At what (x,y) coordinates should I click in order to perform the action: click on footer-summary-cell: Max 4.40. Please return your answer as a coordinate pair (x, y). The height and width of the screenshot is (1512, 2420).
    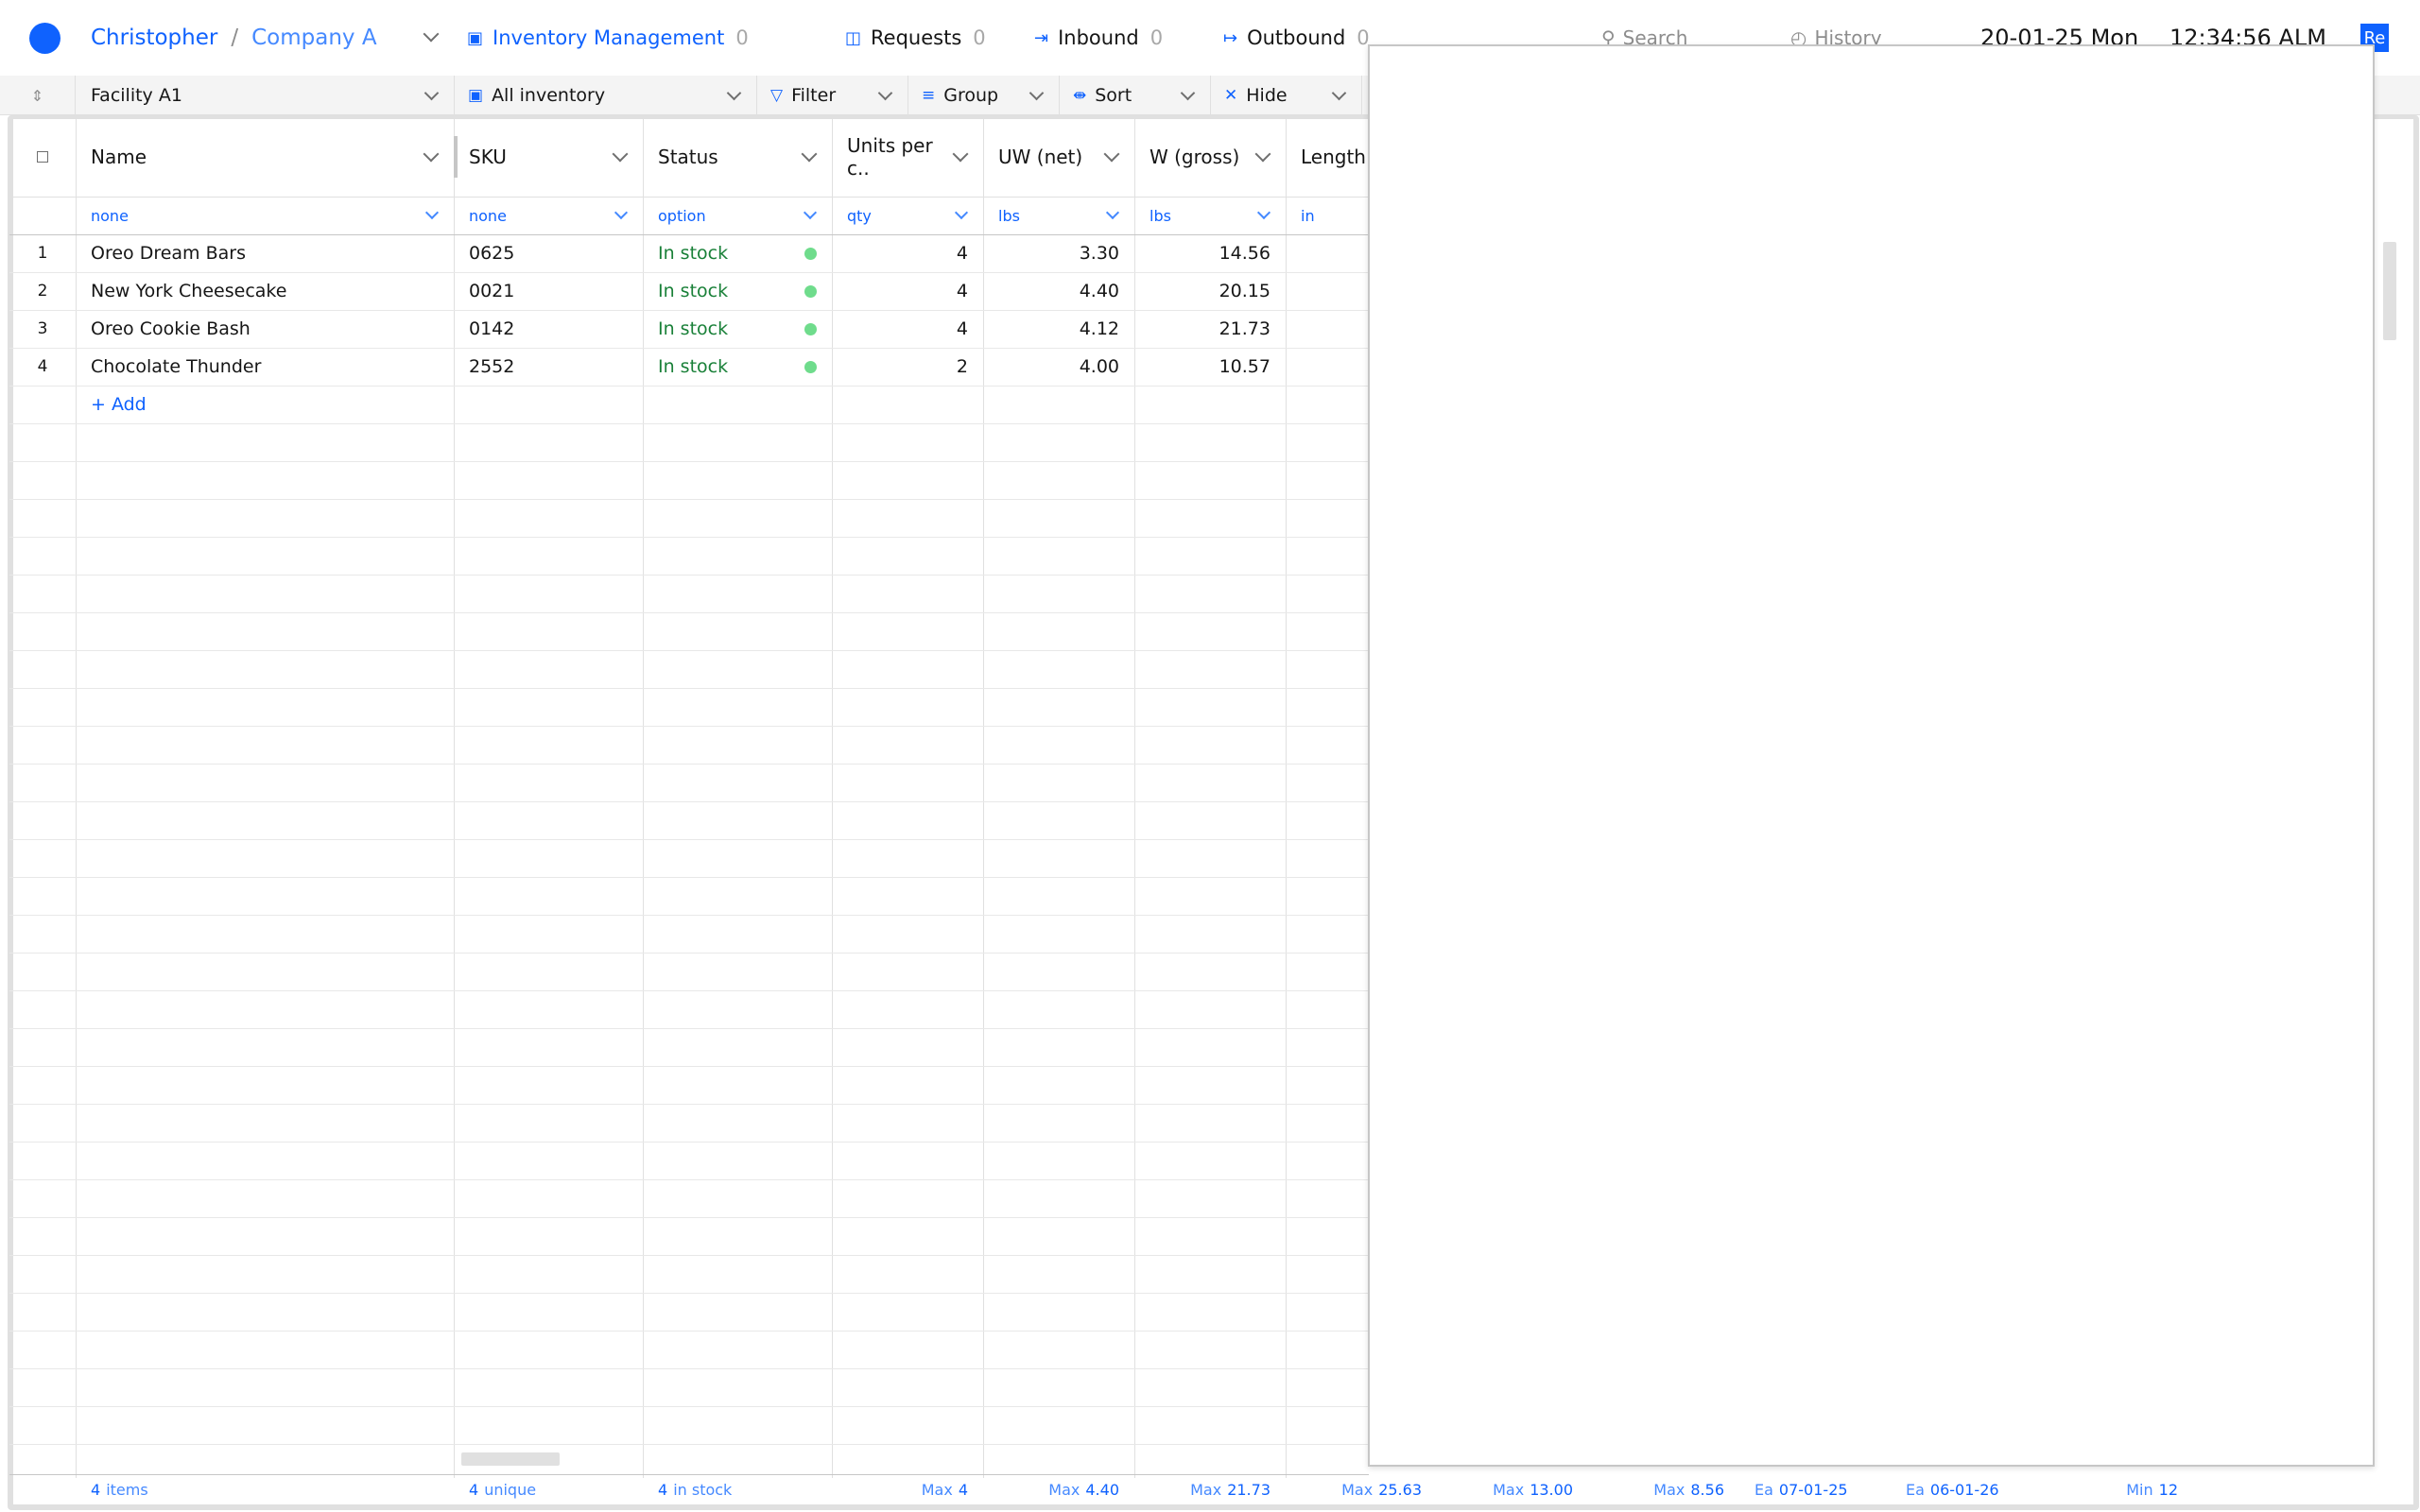
    Looking at the image, I should click on (1048, 1489).